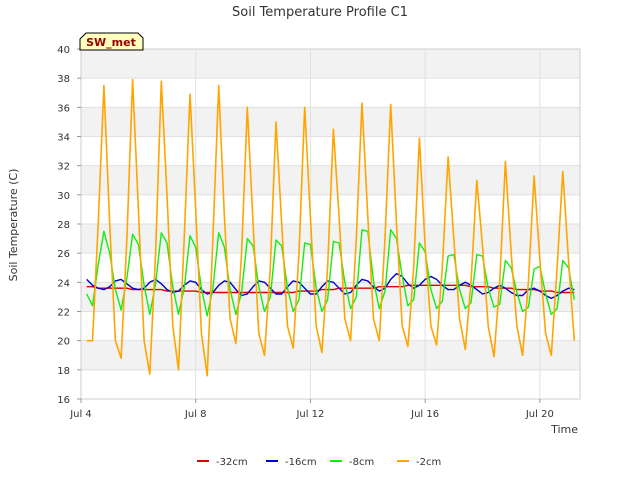 Image resolution: width=640 pixels, height=480 pixels. Describe the element at coordinates (63, 196) in the screenshot. I see `y-tick-label: 30` at that location.